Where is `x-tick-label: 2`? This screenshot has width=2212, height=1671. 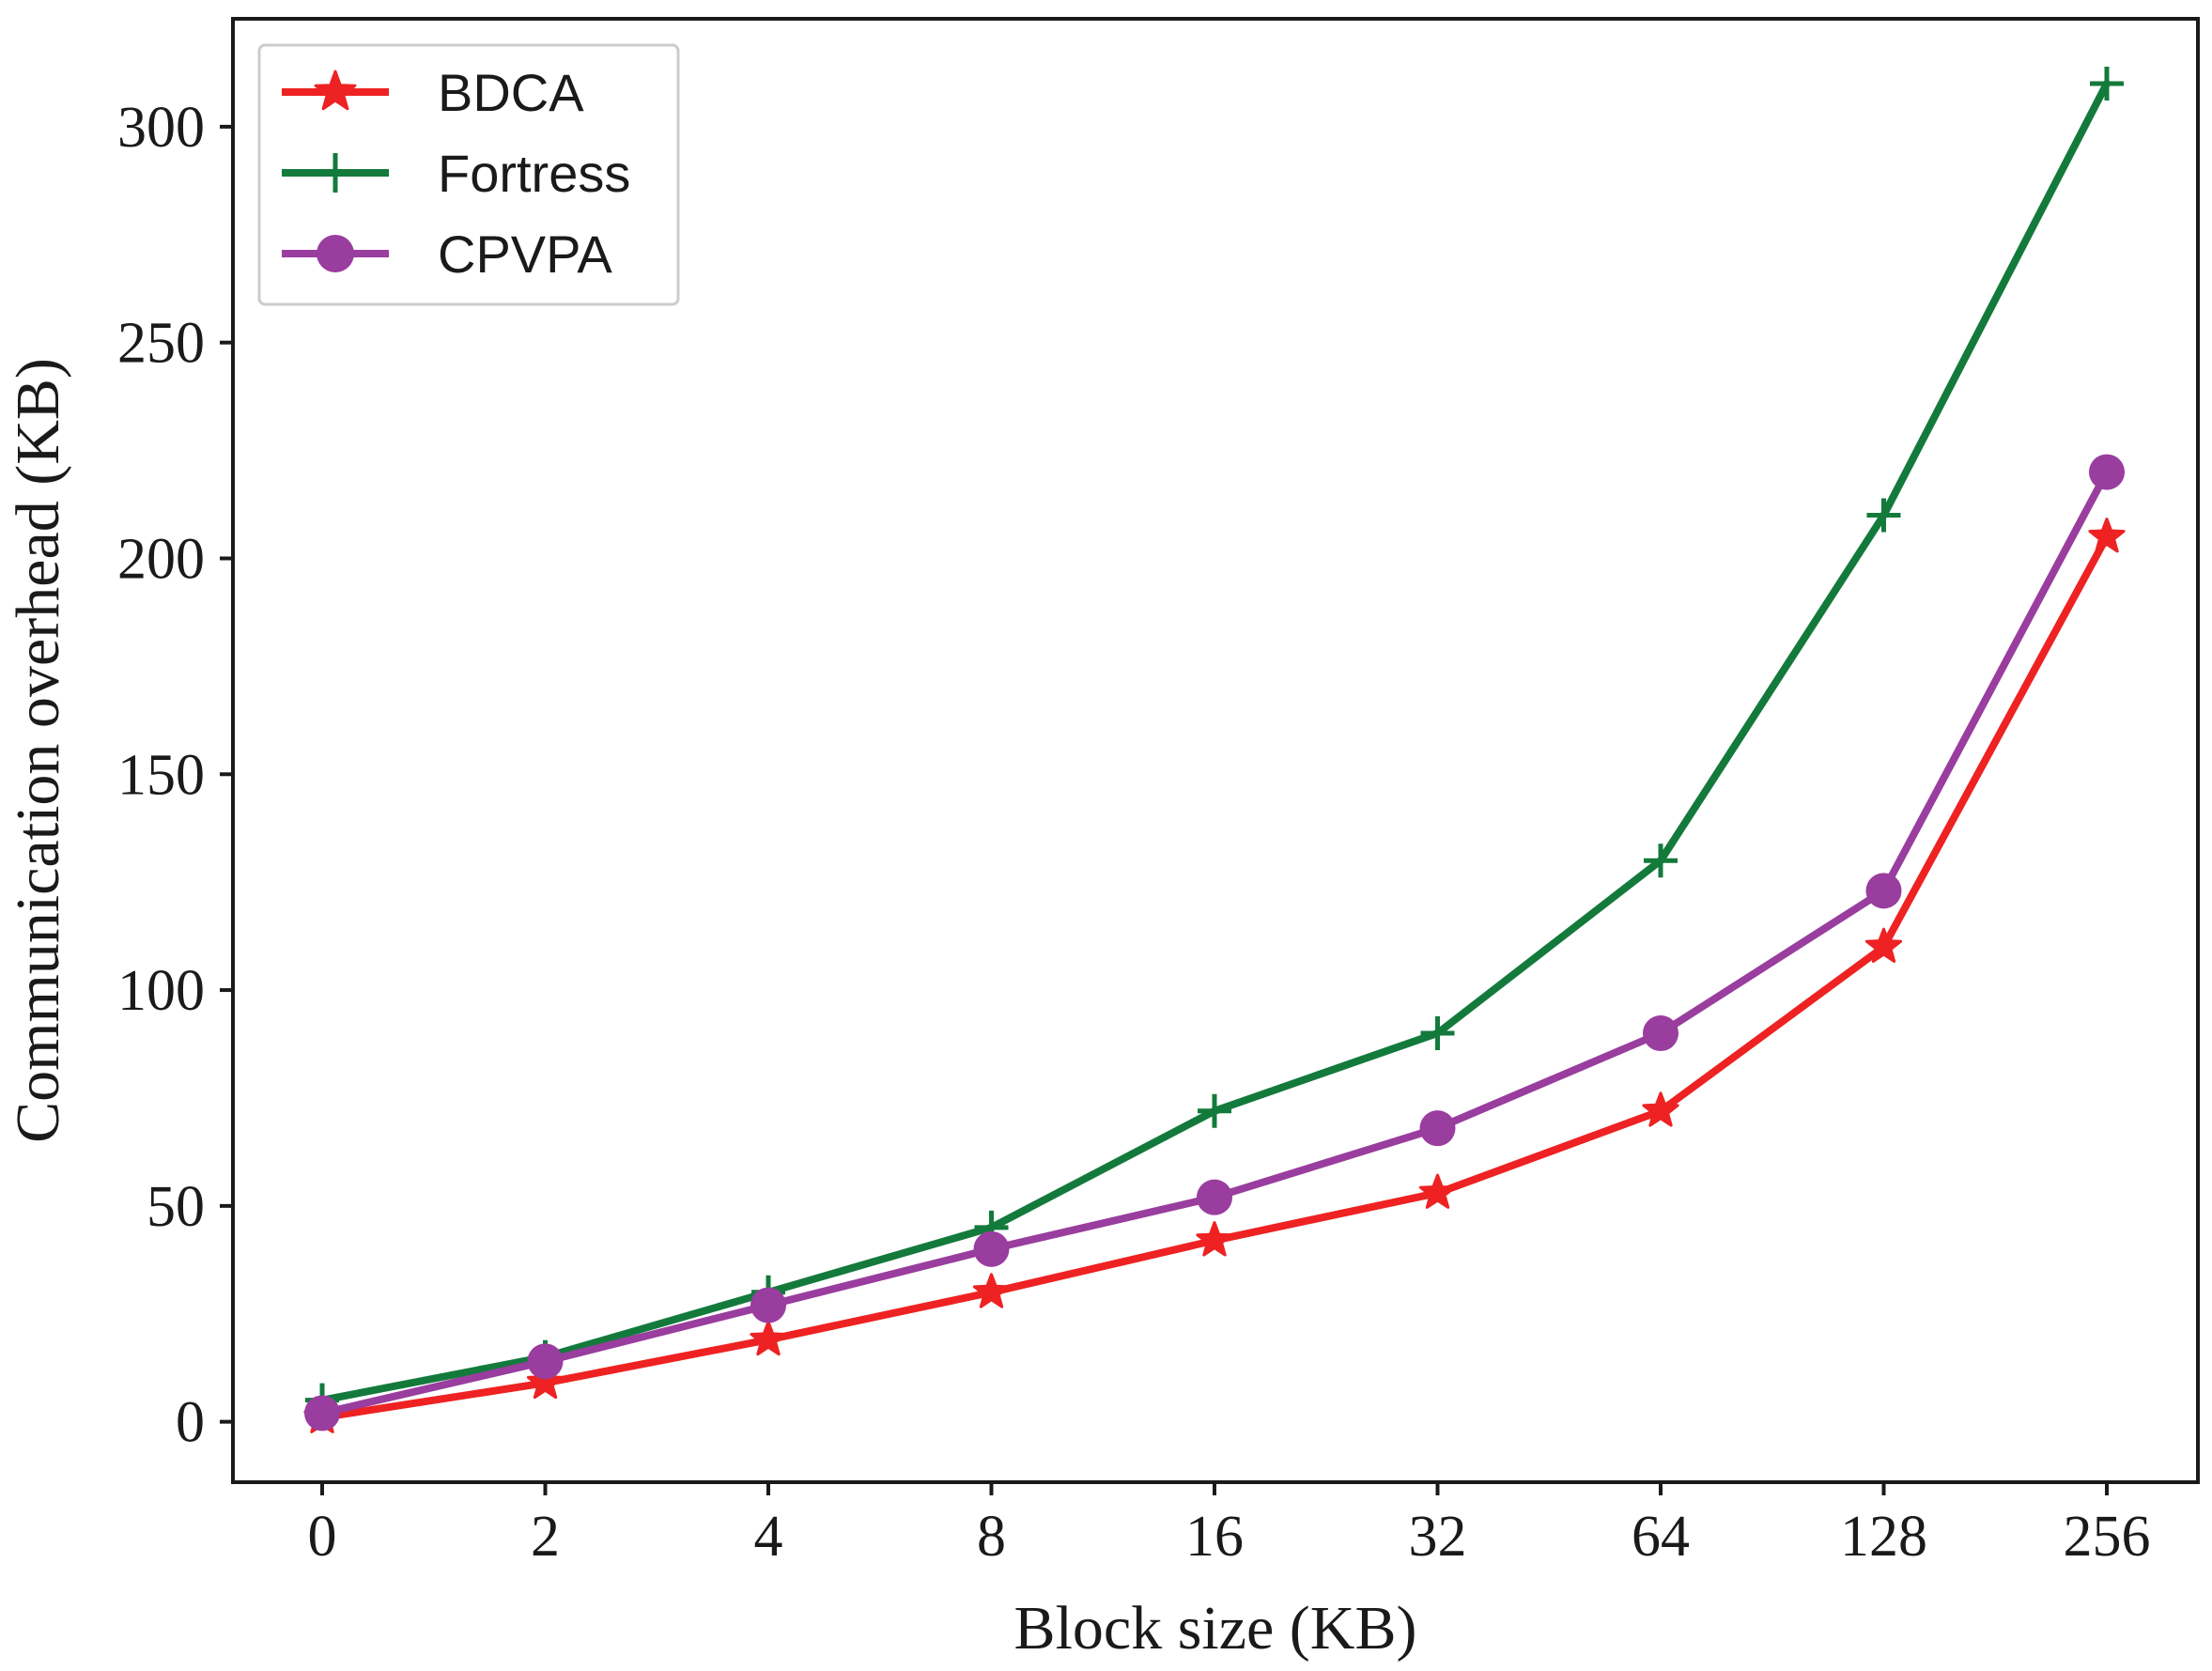
x-tick-label: 2 is located at coordinates (546, 1537).